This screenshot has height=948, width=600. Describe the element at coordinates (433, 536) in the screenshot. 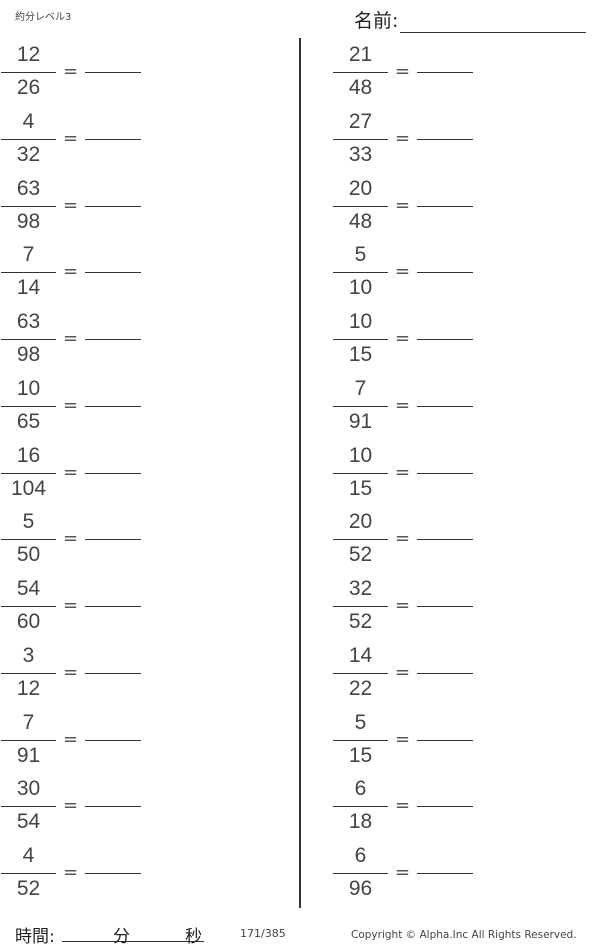

I see `problem-row: 20 52 =` at that location.